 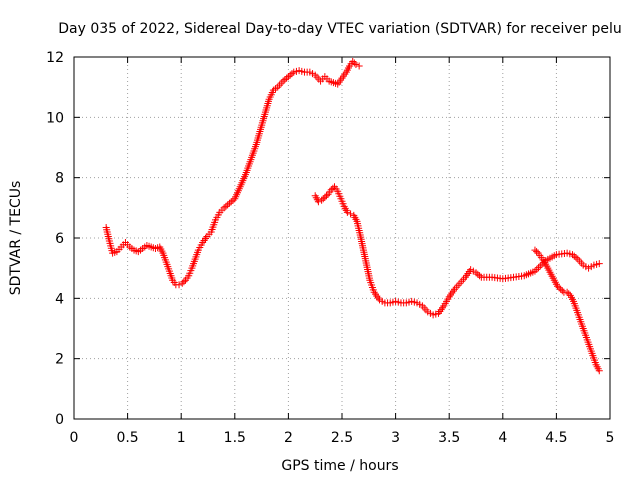 I want to click on y-tick-label: 6, so click(x=59, y=239).